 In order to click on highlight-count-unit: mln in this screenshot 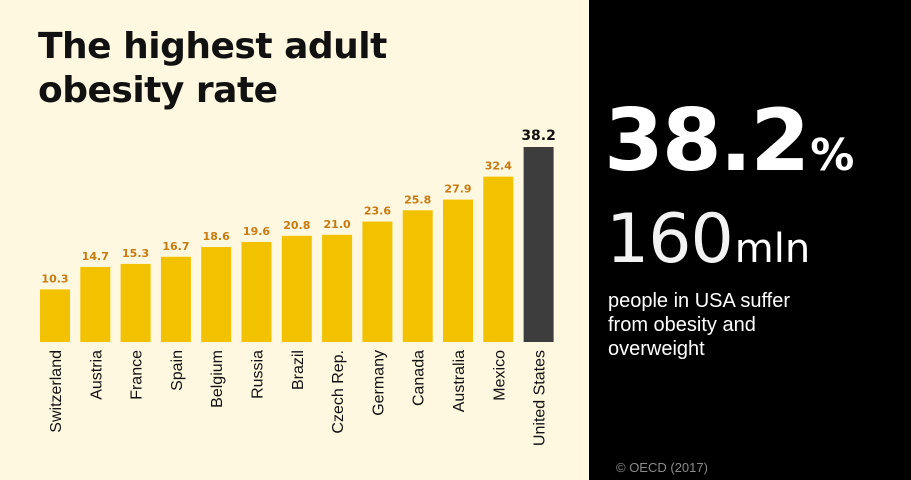, I will do `click(772, 249)`.